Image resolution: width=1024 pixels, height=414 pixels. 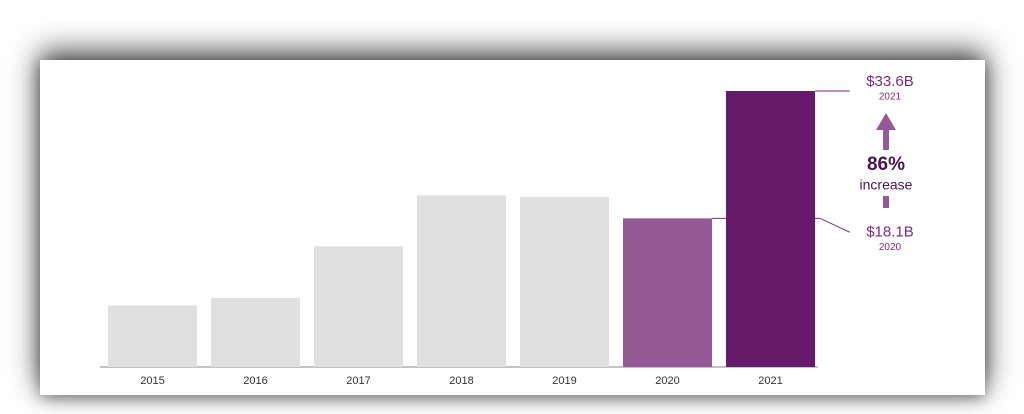 What do you see at coordinates (890, 247) in the screenshot?
I see `value-label-year: 2020` at bounding box center [890, 247].